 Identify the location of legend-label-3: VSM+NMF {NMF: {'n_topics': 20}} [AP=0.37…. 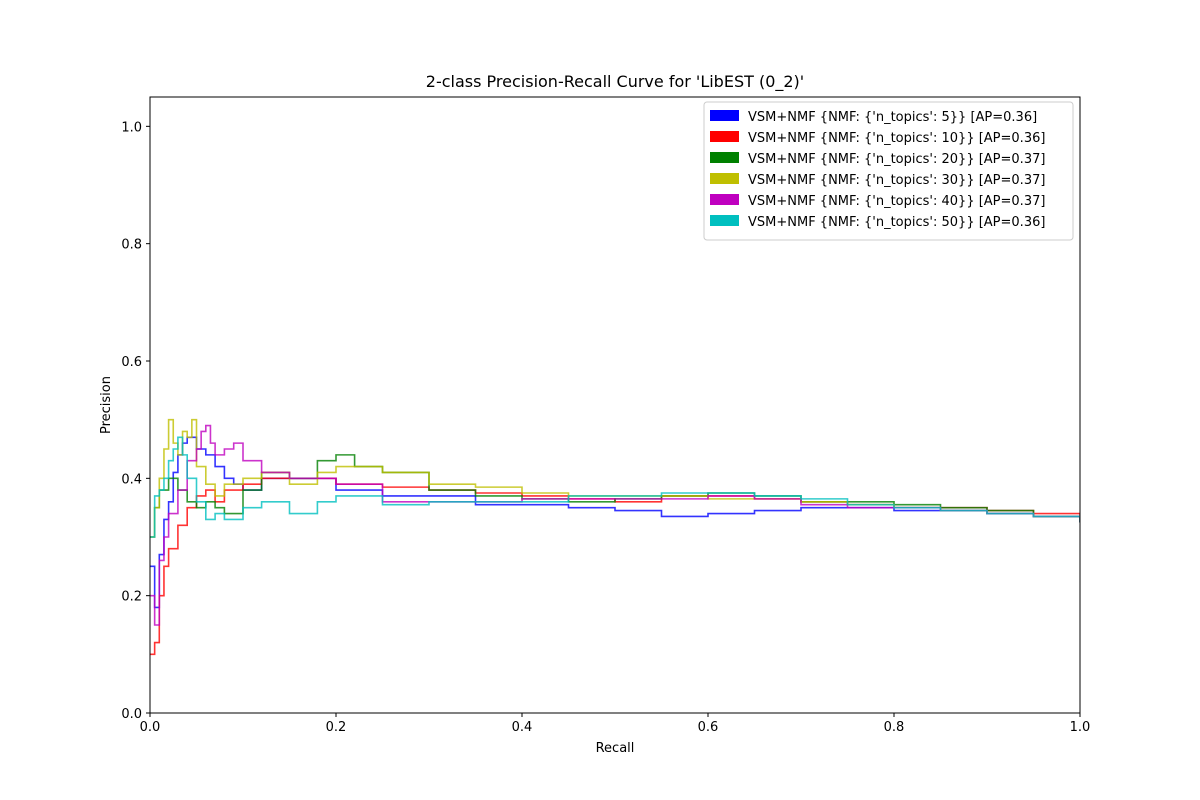
(896, 159).